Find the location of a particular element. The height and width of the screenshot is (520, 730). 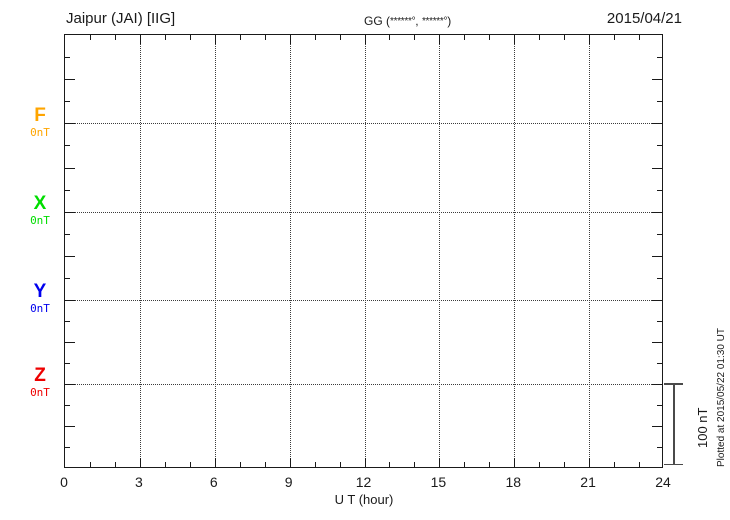

scale-bar is located at coordinates (673, 424).